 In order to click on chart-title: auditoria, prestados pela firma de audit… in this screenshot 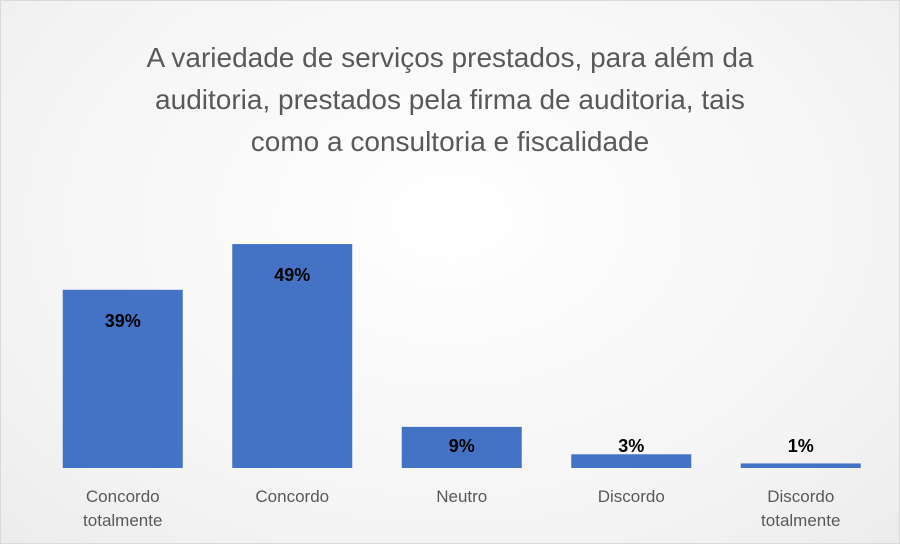, I will do `click(450, 99)`.